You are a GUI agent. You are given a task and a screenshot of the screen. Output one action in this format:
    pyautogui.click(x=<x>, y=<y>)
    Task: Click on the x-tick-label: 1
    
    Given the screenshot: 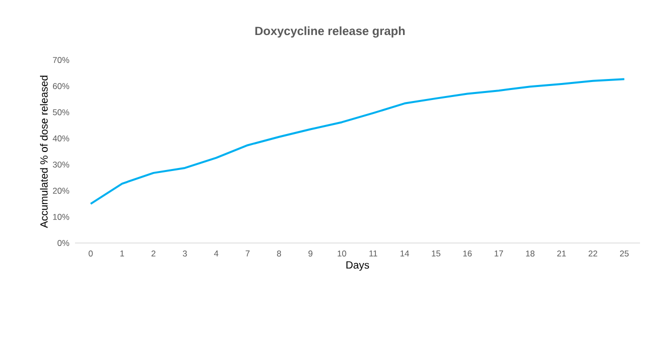 What is the action you would take?
    pyautogui.click(x=122, y=253)
    